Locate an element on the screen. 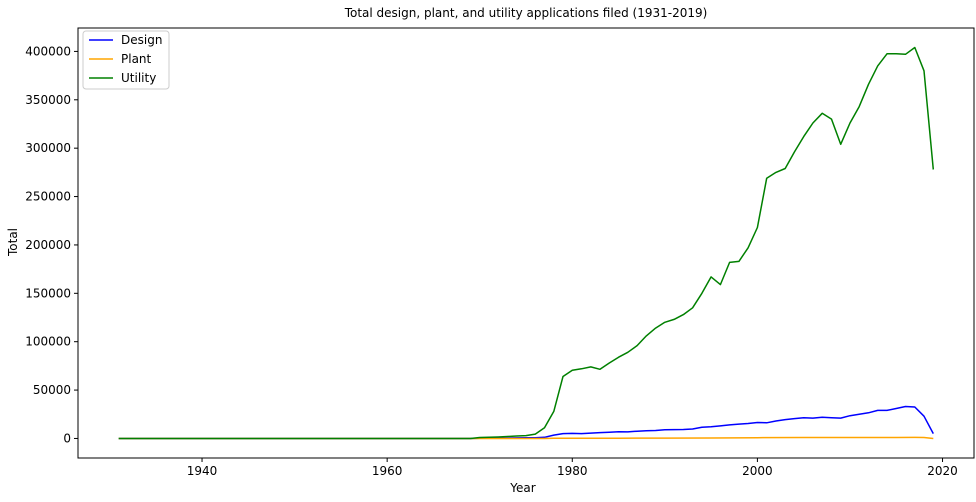  y-tick-label: 350000 is located at coordinates (48, 100).